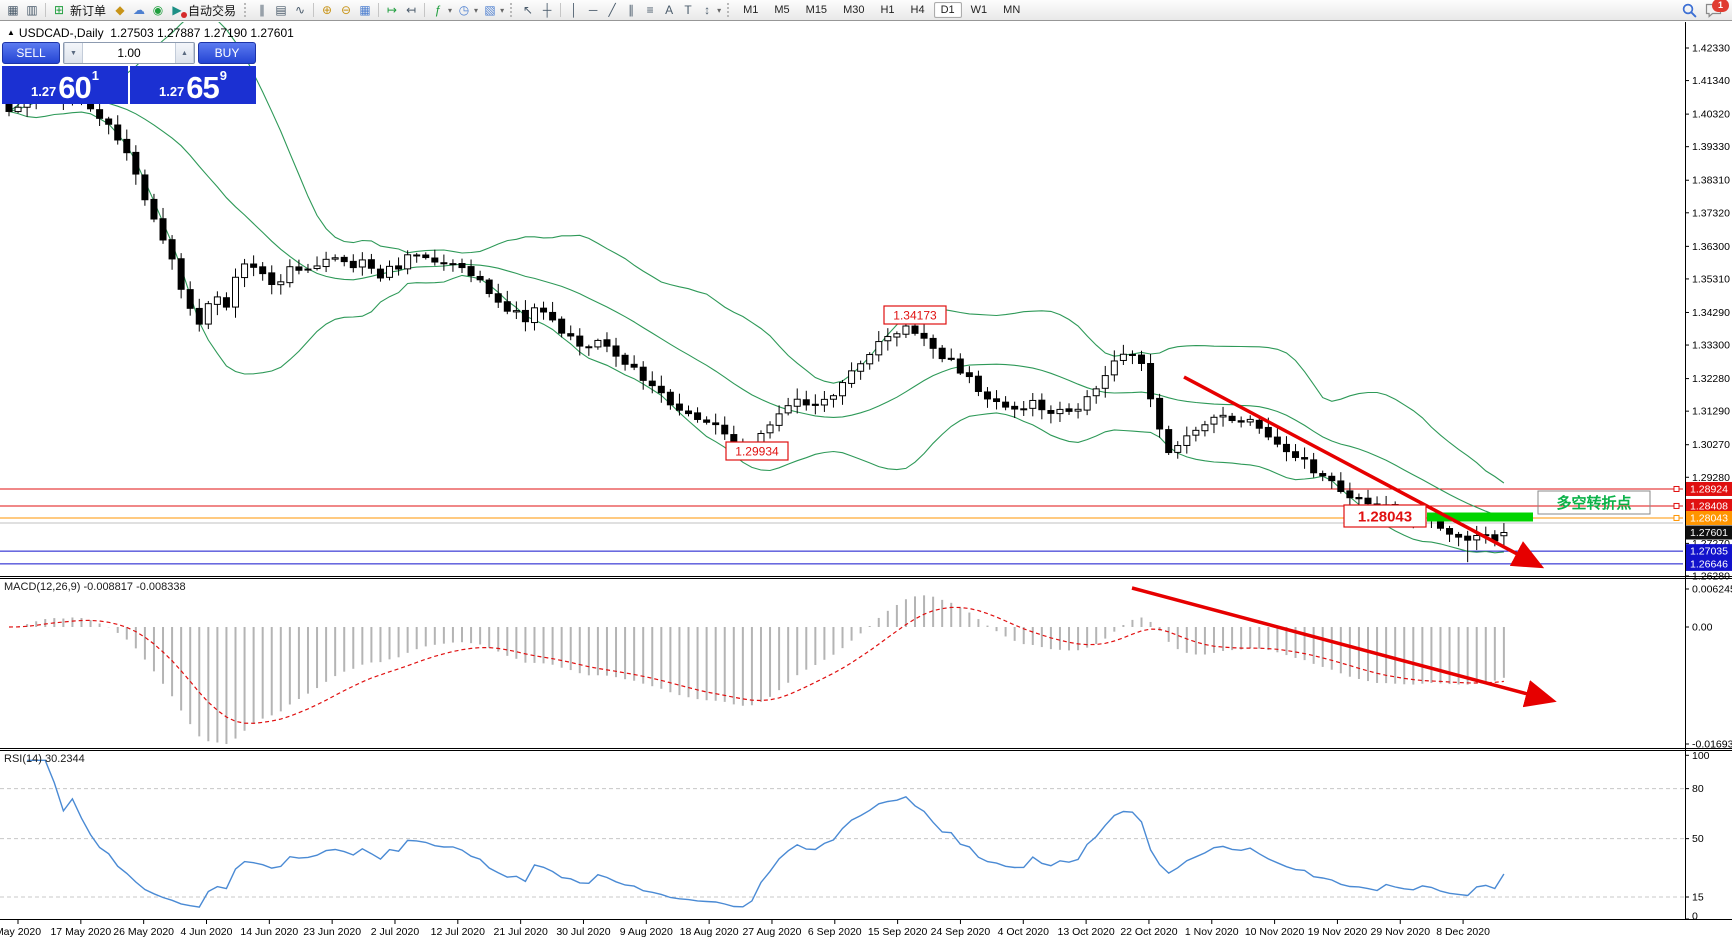  Describe the element at coordinates (1711, 445) in the screenshot. I see `price-tick-label: 1.30270` at that location.